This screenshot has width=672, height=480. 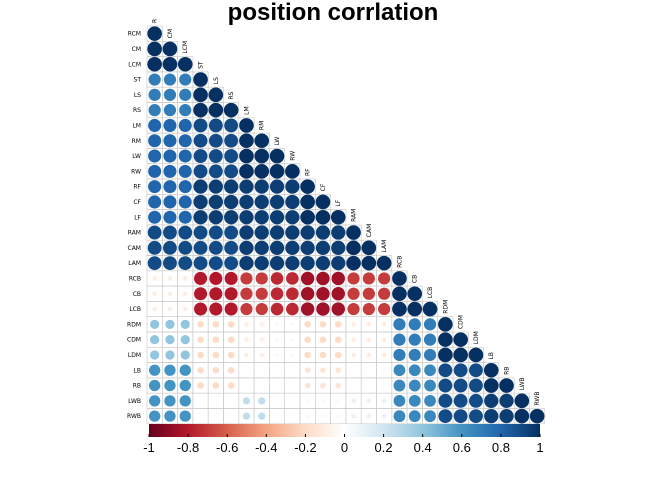 What do you see at coordinates (155, 385) in the screenshot?
I see `corr-circle-RB-R` at bounding box center [155, 385].